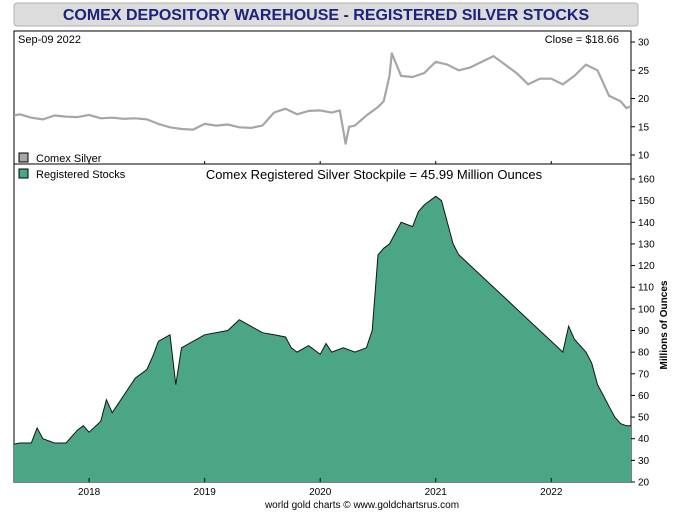 The height and width of the screenshot is (519, 679). What do you see at coordinates (89, 492) in the screenshot?
I see `x-tick-label: 2018` at bounding box center [89, 492].